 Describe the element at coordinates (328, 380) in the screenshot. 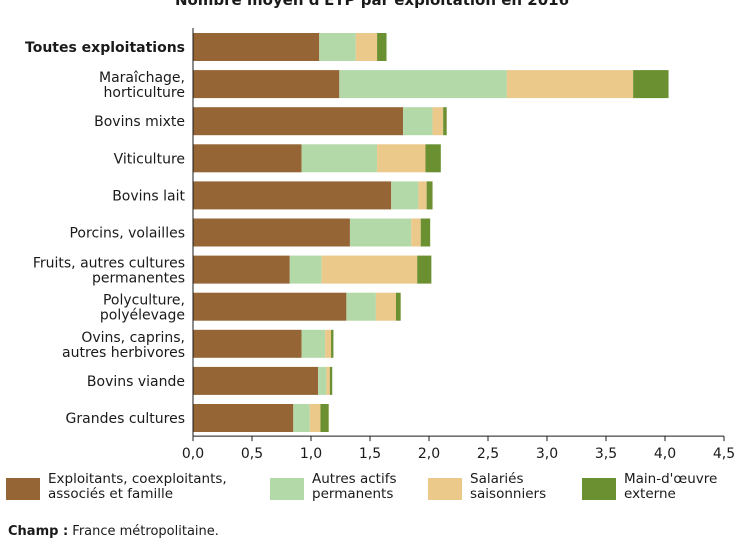

I see `bar-bovins-viande-salaries-saisonniers` at that location.